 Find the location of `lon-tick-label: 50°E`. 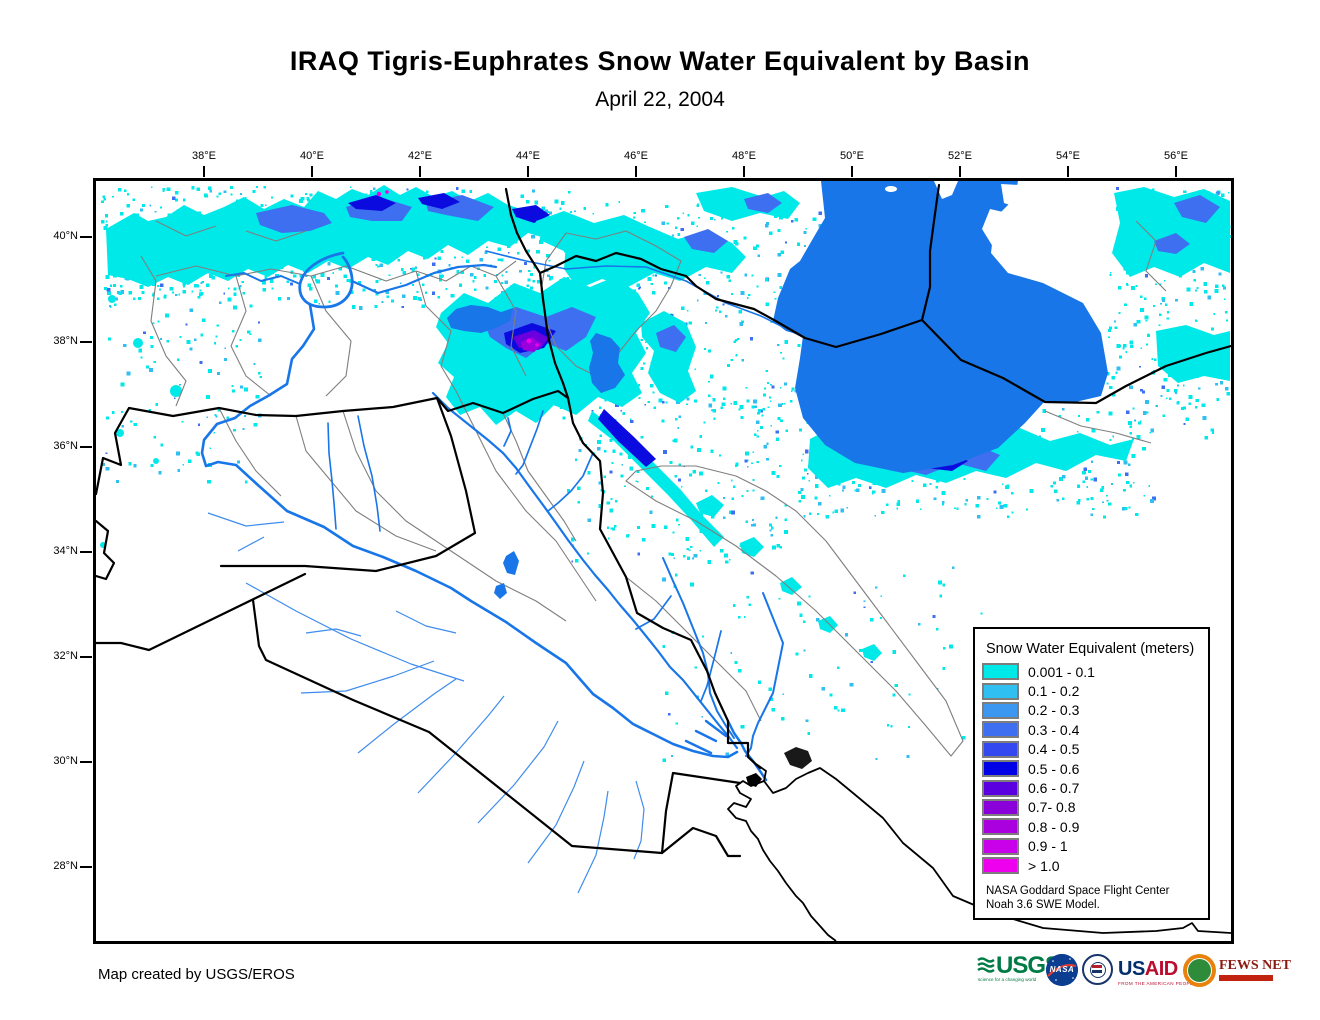

lon-tick-label: 50°E is located at coordinates (852, 156).